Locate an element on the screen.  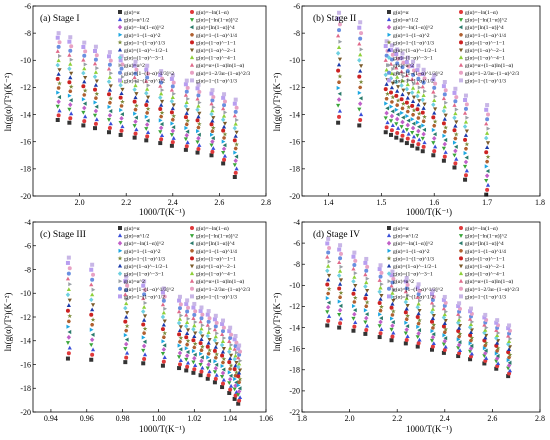
legend-entry: g(α)=(1−α)^−1−1 is located at coordinates (485, 258).